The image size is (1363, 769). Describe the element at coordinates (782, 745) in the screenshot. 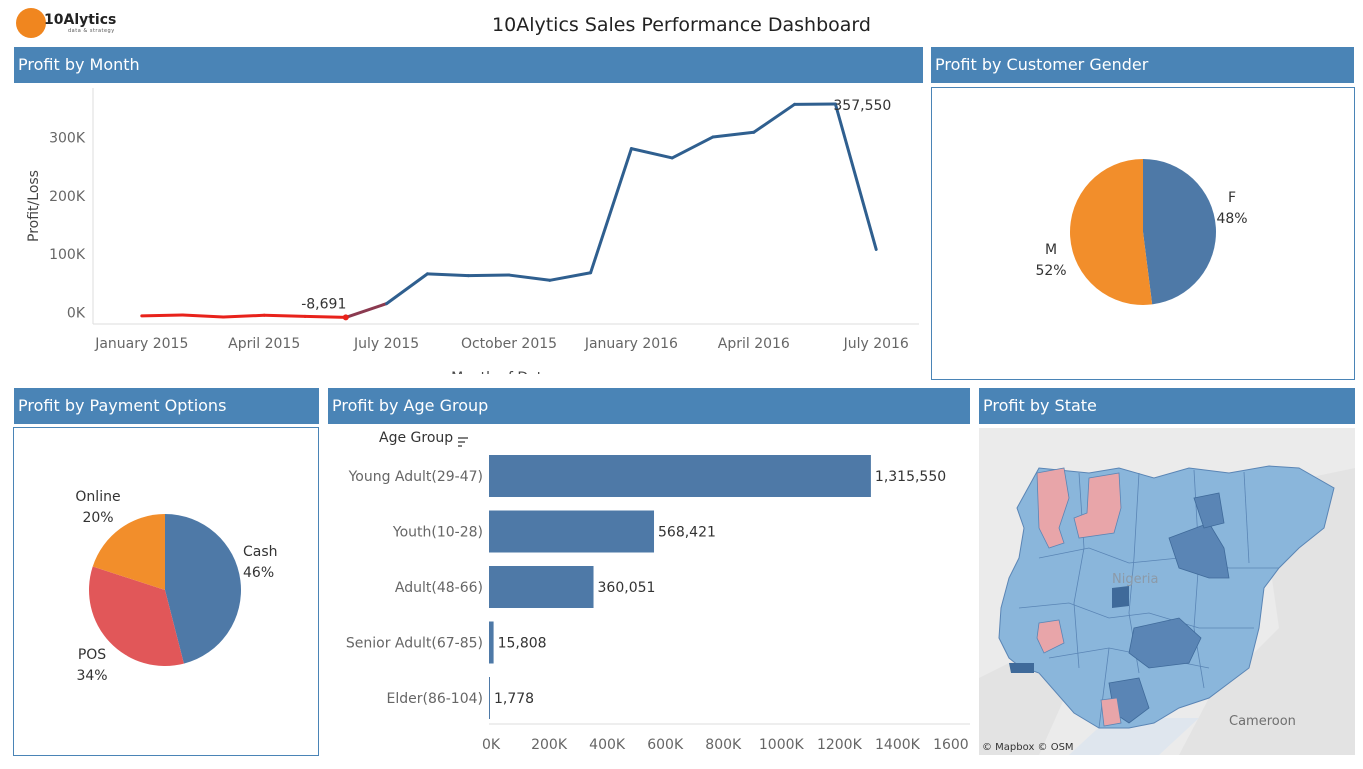

I see `x-tick-label: 1000K` at that location.